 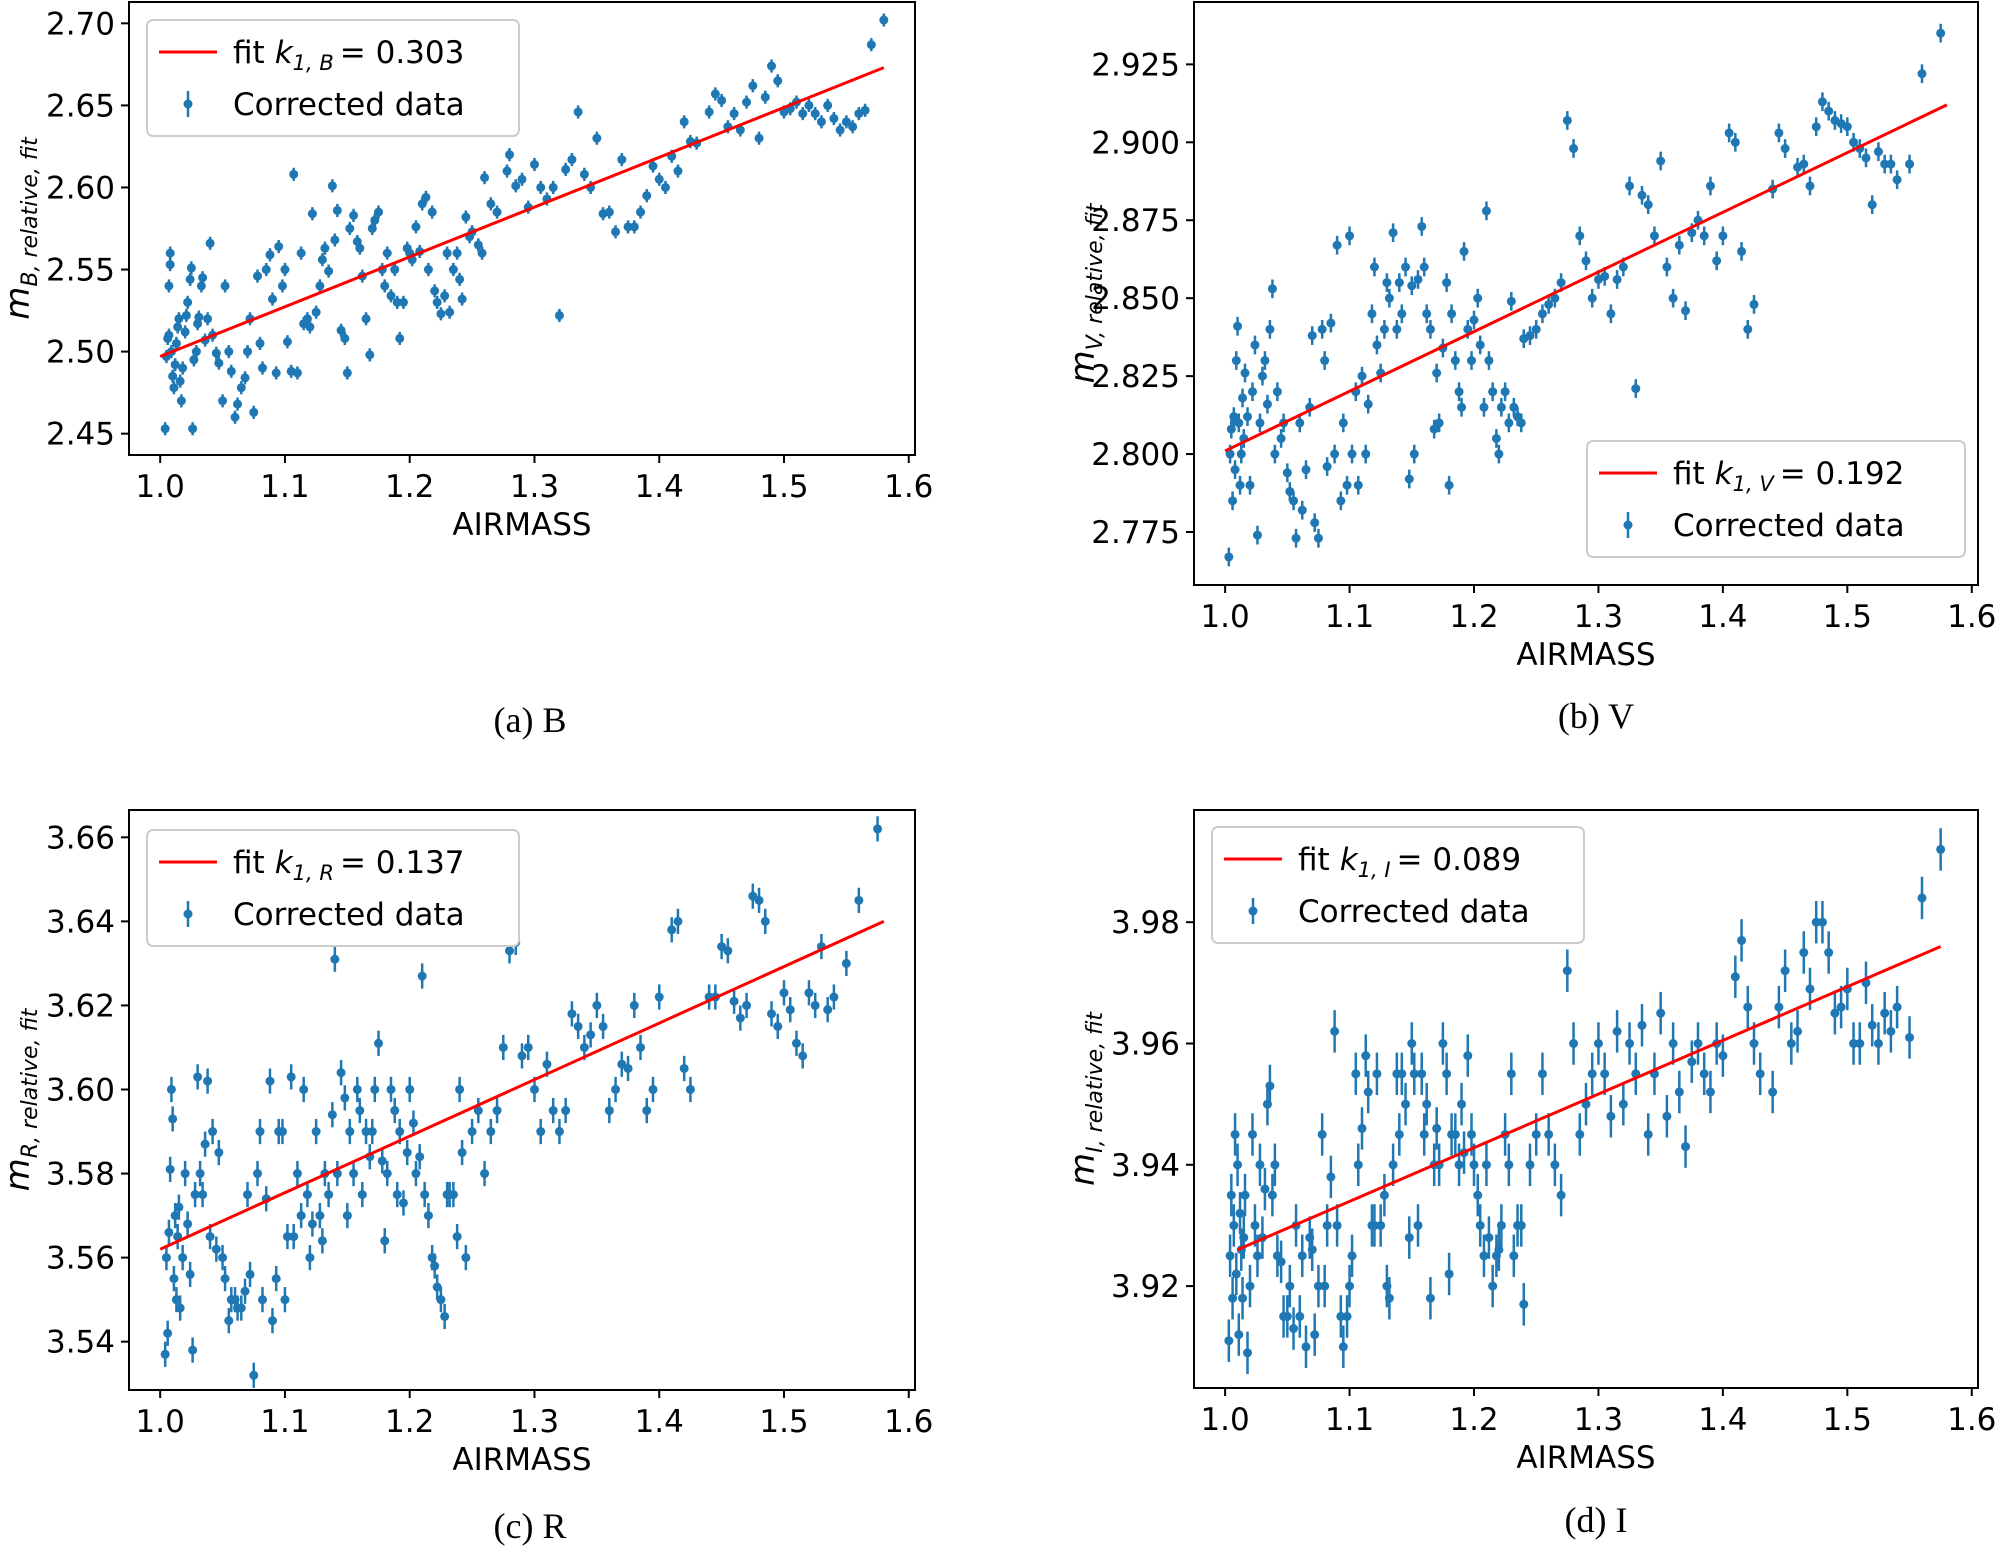 I want to click on x-tick-label: 1.1, so click(x=1349, y=1420).